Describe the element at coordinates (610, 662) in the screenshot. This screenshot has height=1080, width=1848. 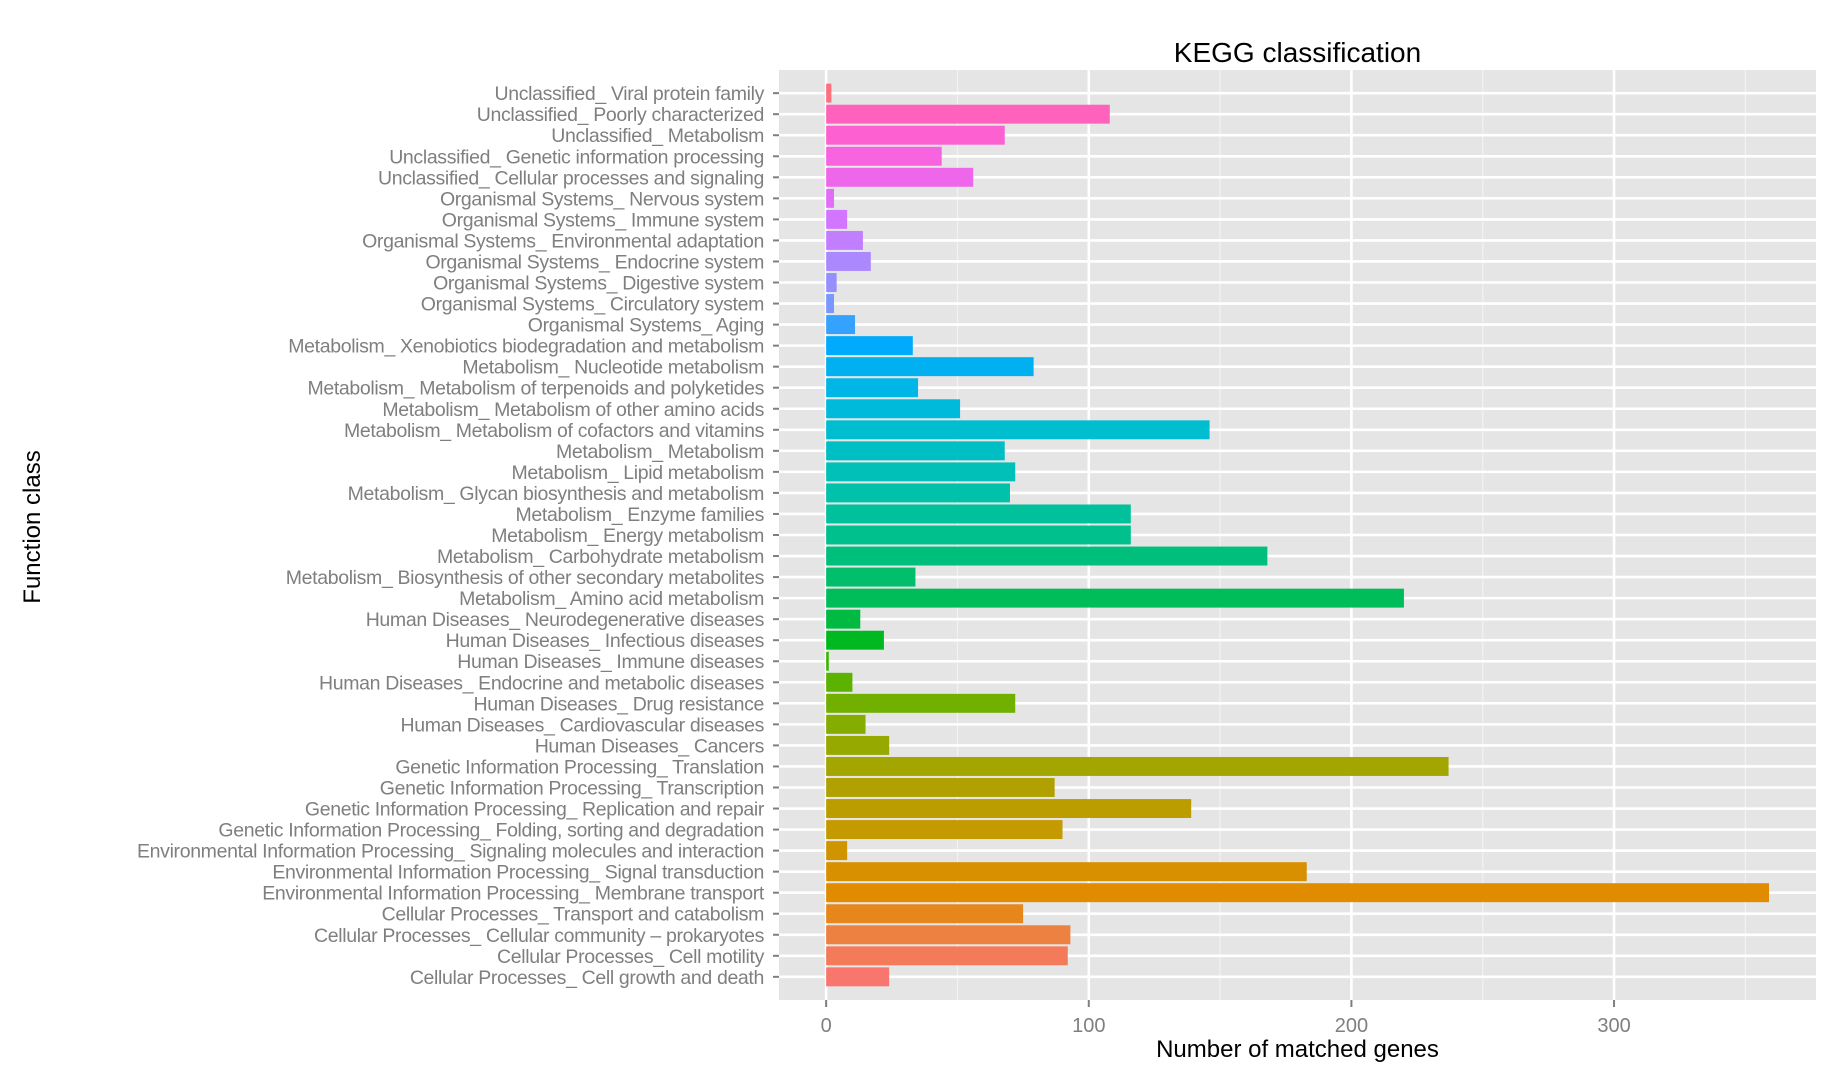
I see `y-tick-label: Human Diseases_ Immune diseases` at that location.